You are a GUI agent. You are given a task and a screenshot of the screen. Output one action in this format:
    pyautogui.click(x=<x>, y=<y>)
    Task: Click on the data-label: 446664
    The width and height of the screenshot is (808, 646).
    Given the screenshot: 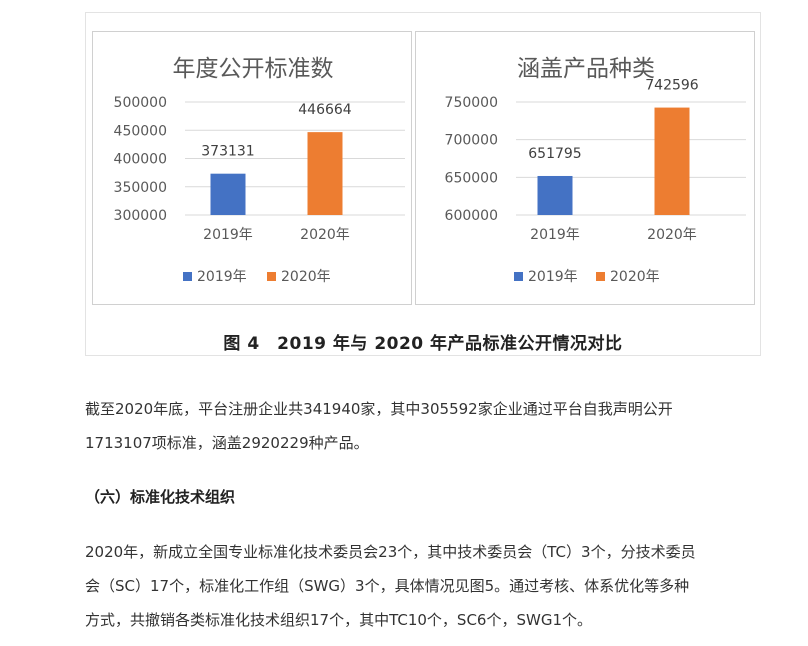 What is the action you would take?
    pyautogui.click(x=325, y=110)
    